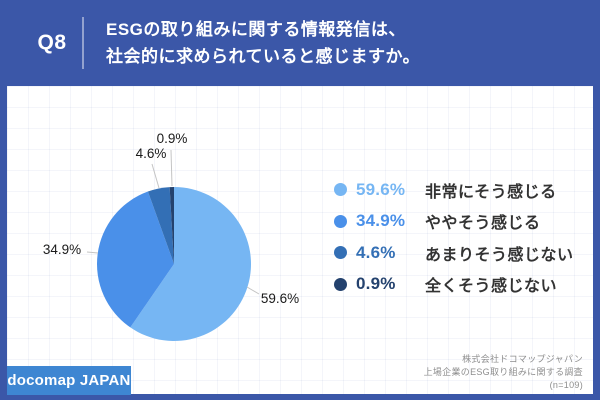 The width and height of the screenshot is (600, 400). Describe the element at coordinates (381, 221) in the screenshot. I see `legend-percent: 34.9%` at that location.